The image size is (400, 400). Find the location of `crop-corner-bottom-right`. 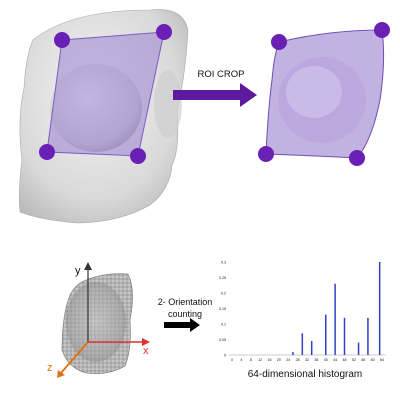

crop-corner-bottom-right is located at coordinates (357, 158).